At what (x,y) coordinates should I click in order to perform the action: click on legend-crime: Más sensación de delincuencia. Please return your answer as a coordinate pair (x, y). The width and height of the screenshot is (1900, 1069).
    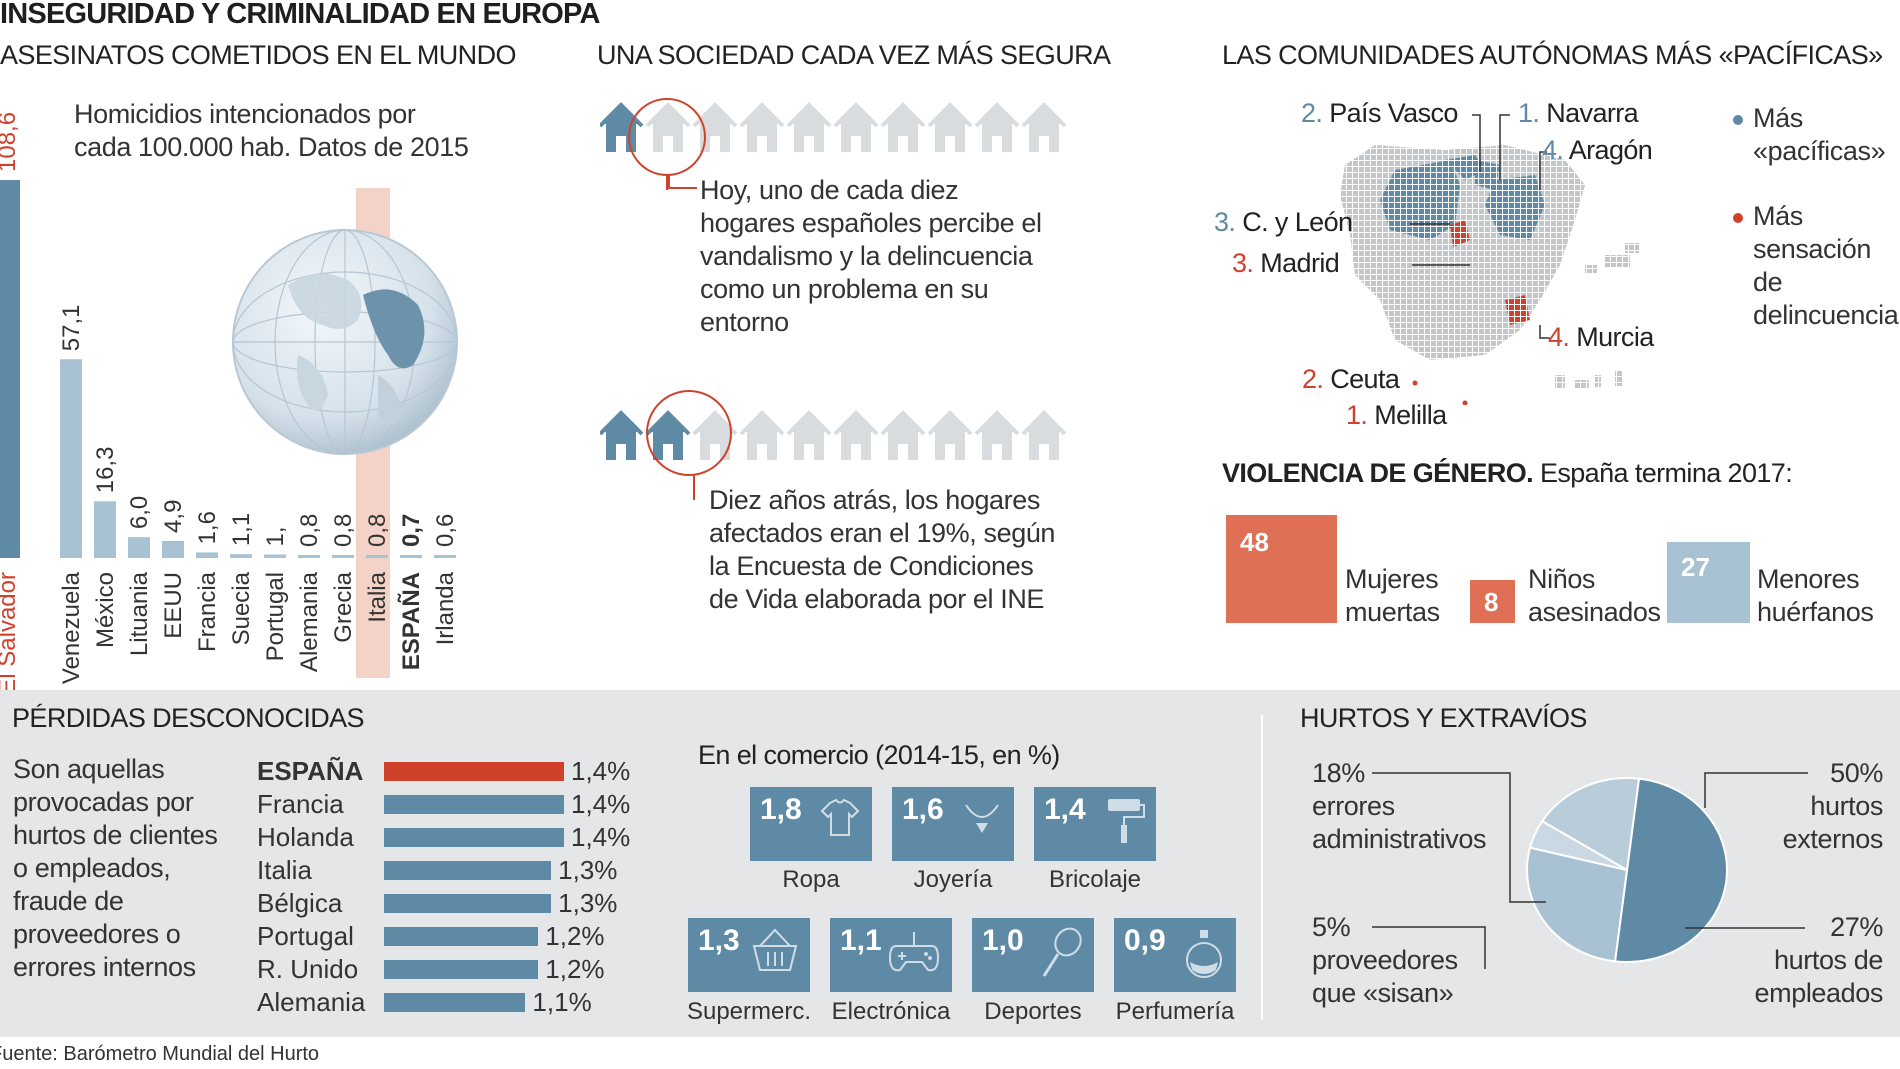
    Looking at the image, I should click on (1826, 266).